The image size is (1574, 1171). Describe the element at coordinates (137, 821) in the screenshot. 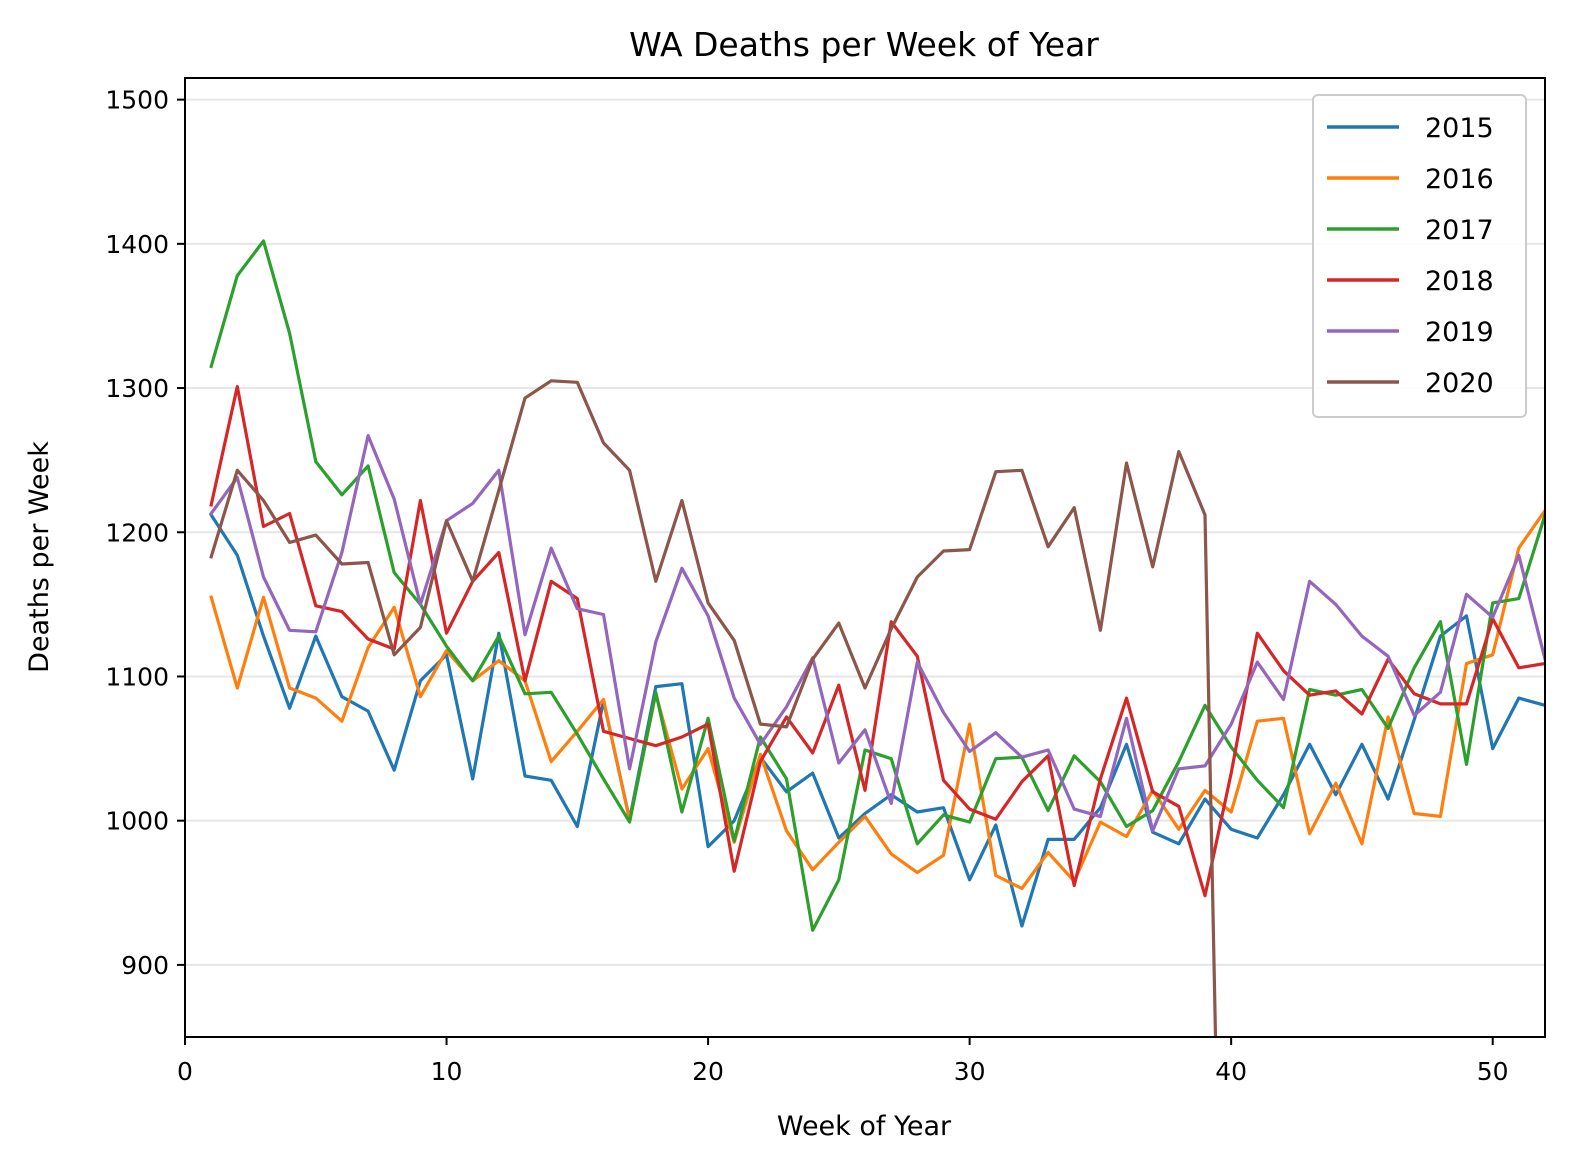

I see `y-tick-label: 1000` at that location.